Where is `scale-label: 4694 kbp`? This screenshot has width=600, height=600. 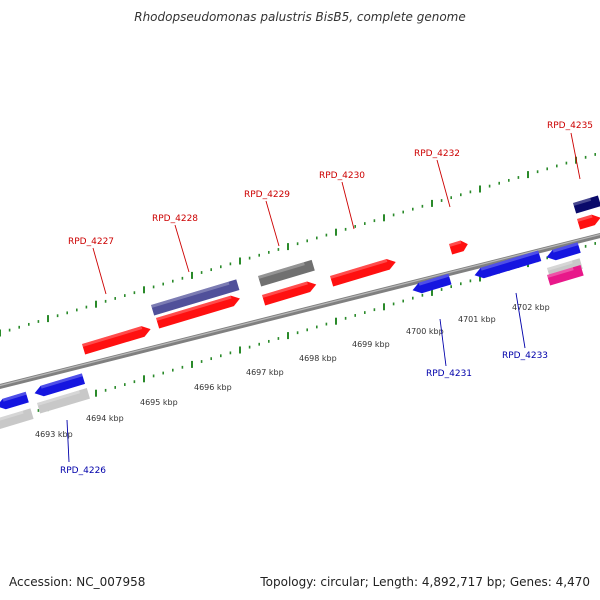
scale-label: 4694 kbp is located at coordinates (105, 418).